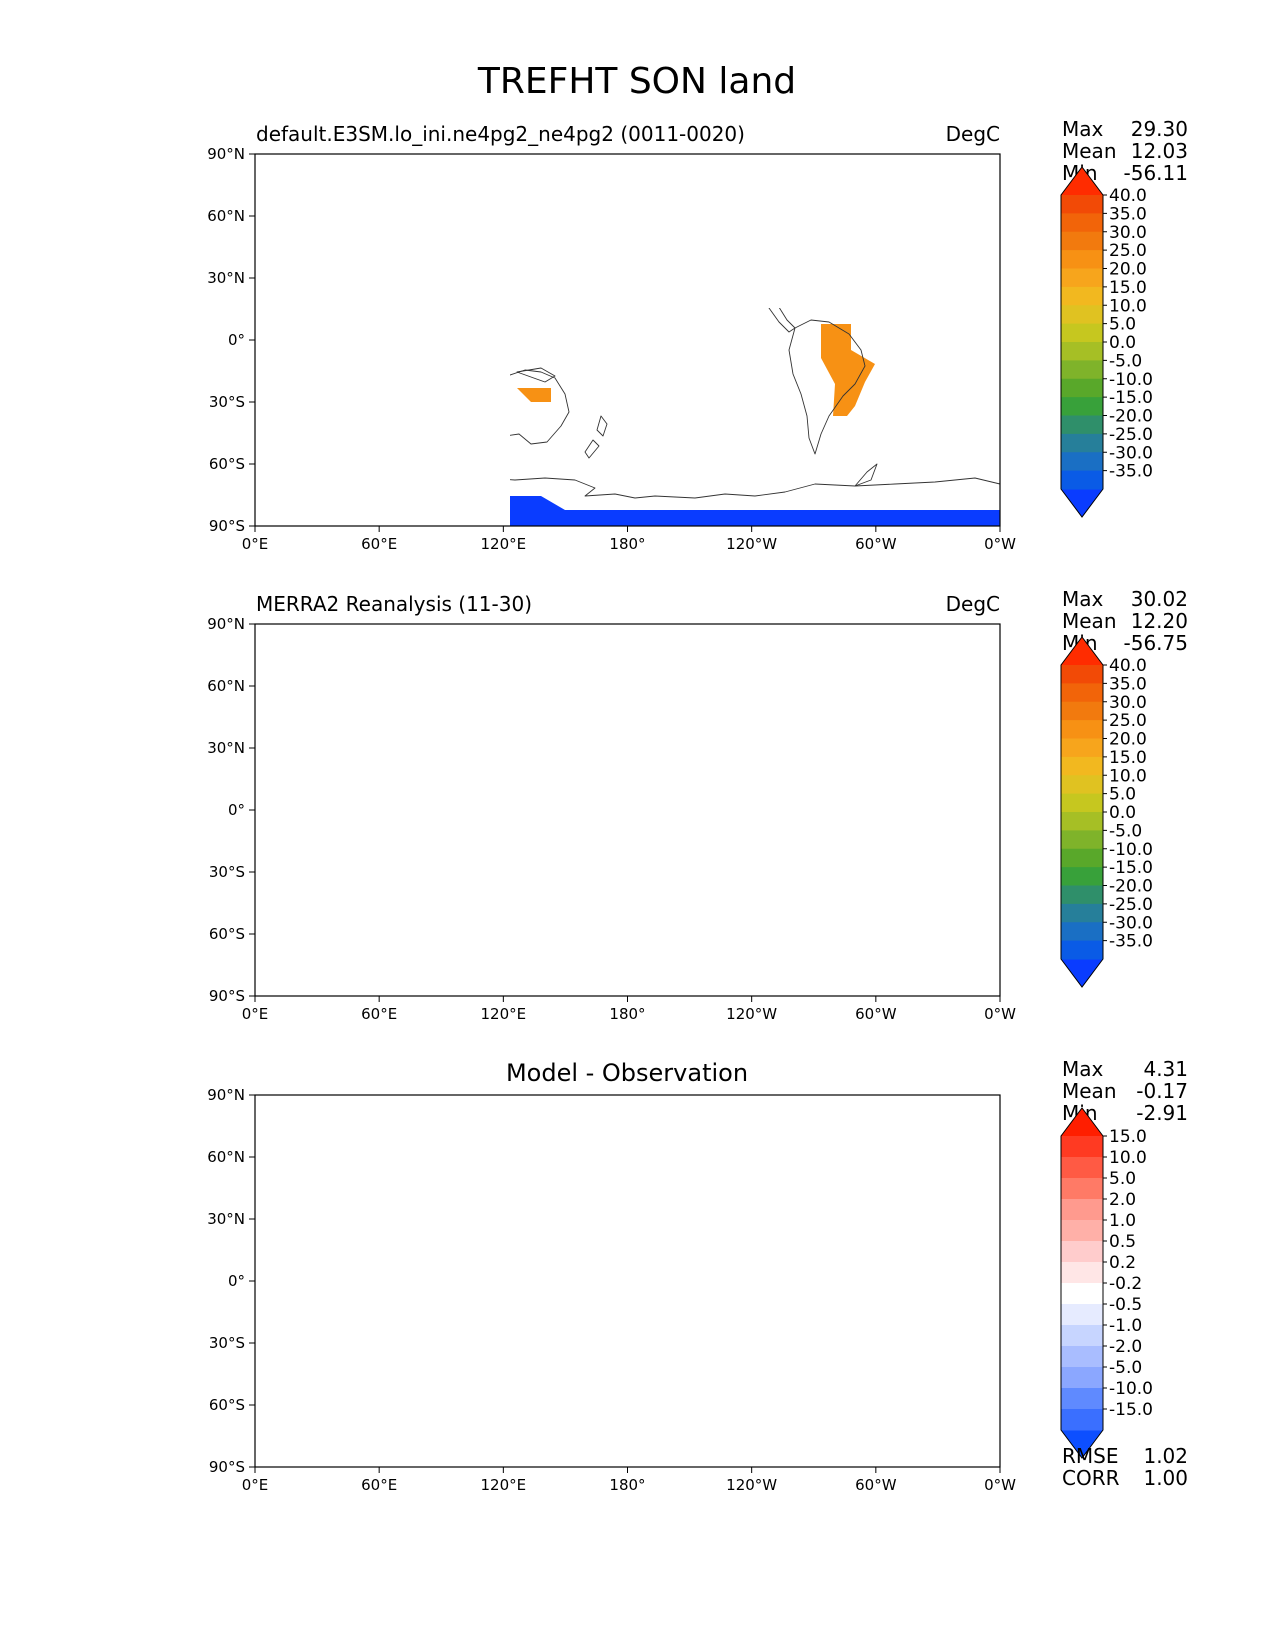  I want to click on panel-ref-units: DegC, so click(973, 604).